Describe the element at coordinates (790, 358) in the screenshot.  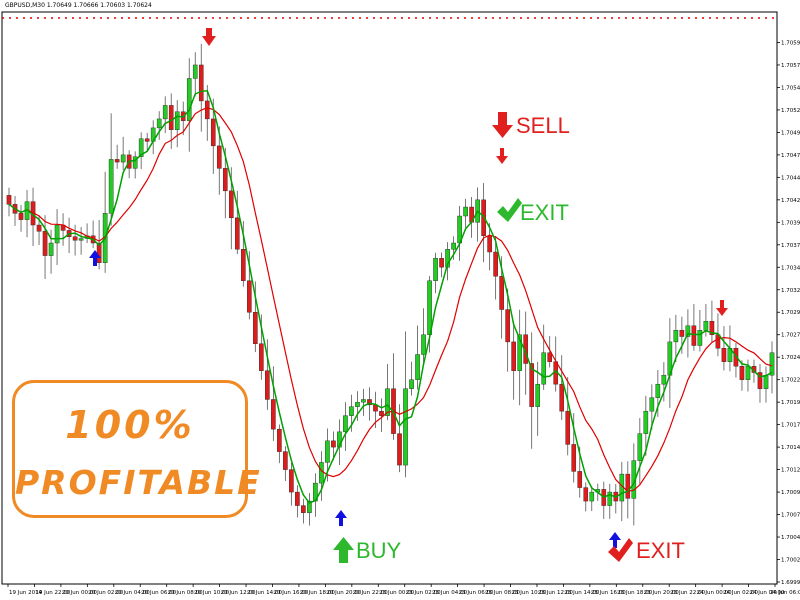
I see `y-tick-label: 1.70245` at that location.